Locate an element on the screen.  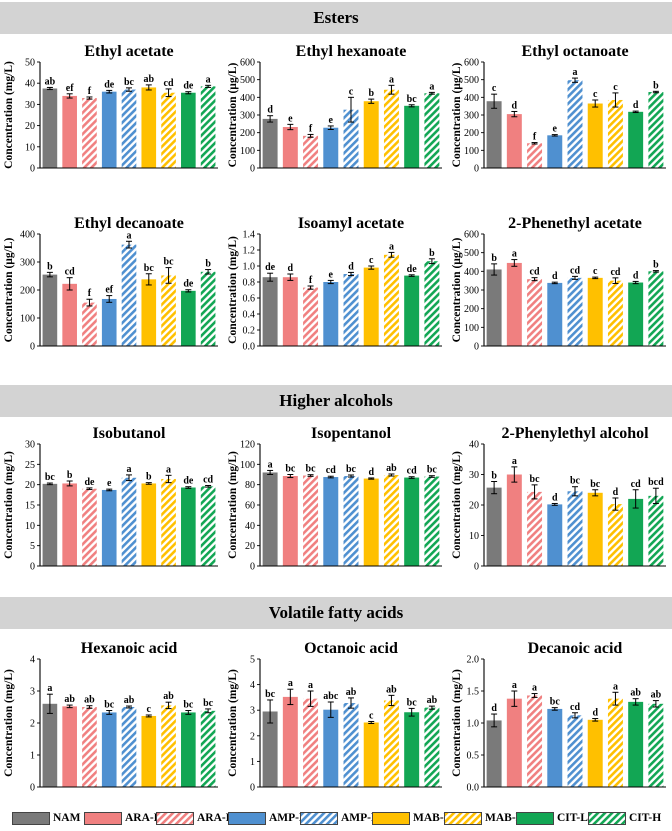
y-tick-label: 600 is located at coordinates (247, 63).